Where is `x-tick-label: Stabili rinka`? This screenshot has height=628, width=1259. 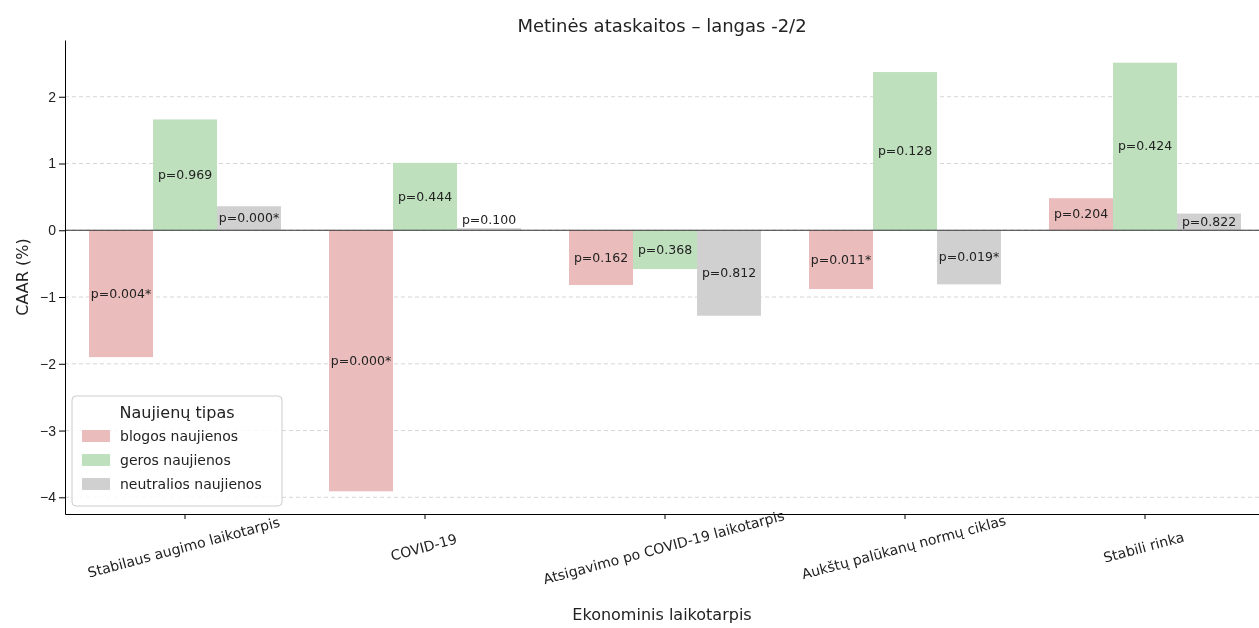 x-tick-label: Stabili rinka is located at coordinates (1143, 547).